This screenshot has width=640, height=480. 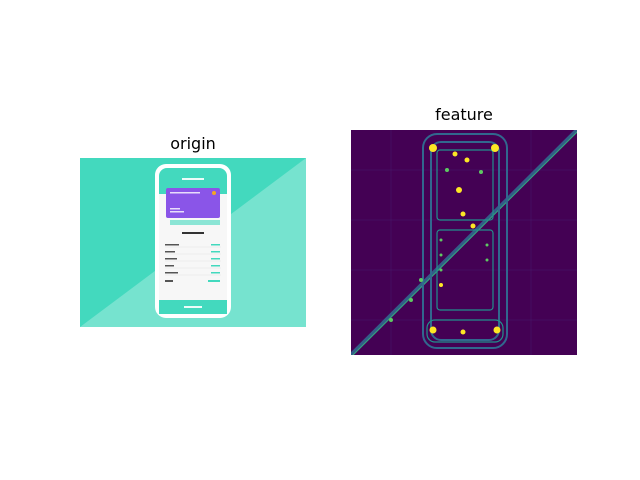 What do you see at coordinates (464, 114) in the screenshot?
I see `feature-panel-title: feature` at bounding box center [464, 114].